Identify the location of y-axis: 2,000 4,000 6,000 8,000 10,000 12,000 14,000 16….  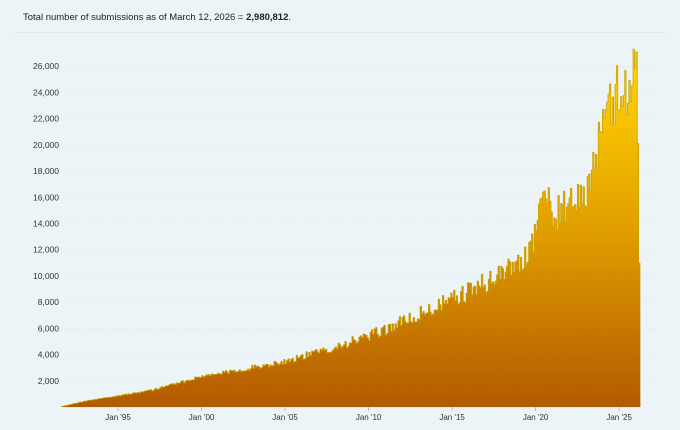
(46, 223).